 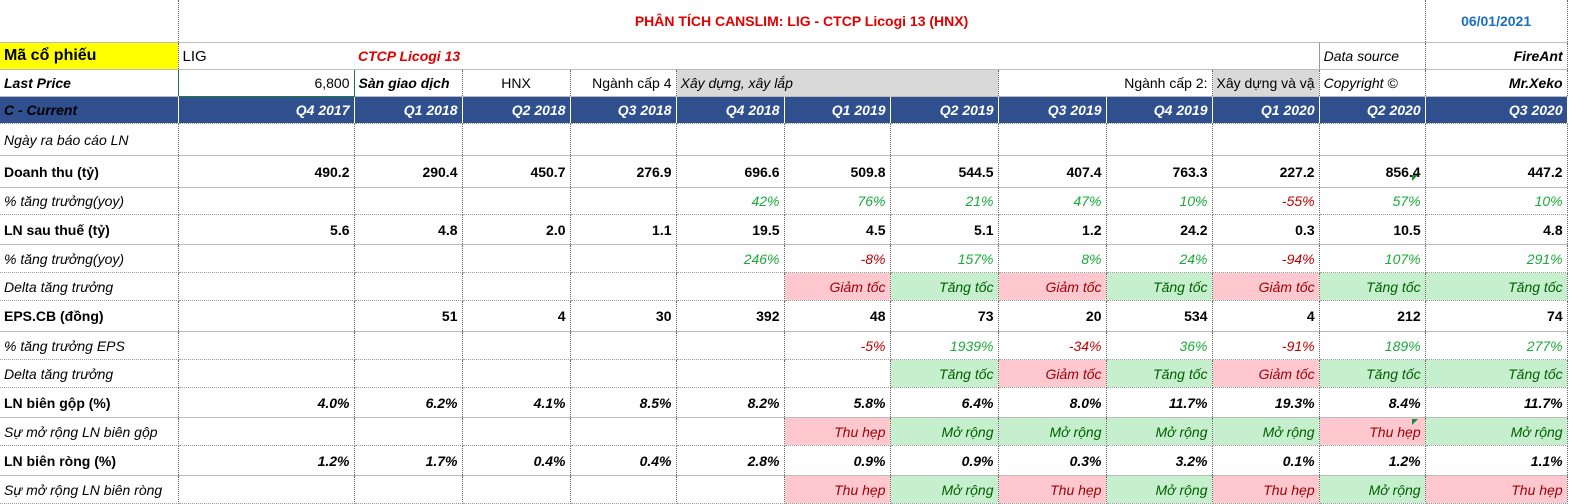 I want to click on data-cell: 74, so click(x=1496, y=316).